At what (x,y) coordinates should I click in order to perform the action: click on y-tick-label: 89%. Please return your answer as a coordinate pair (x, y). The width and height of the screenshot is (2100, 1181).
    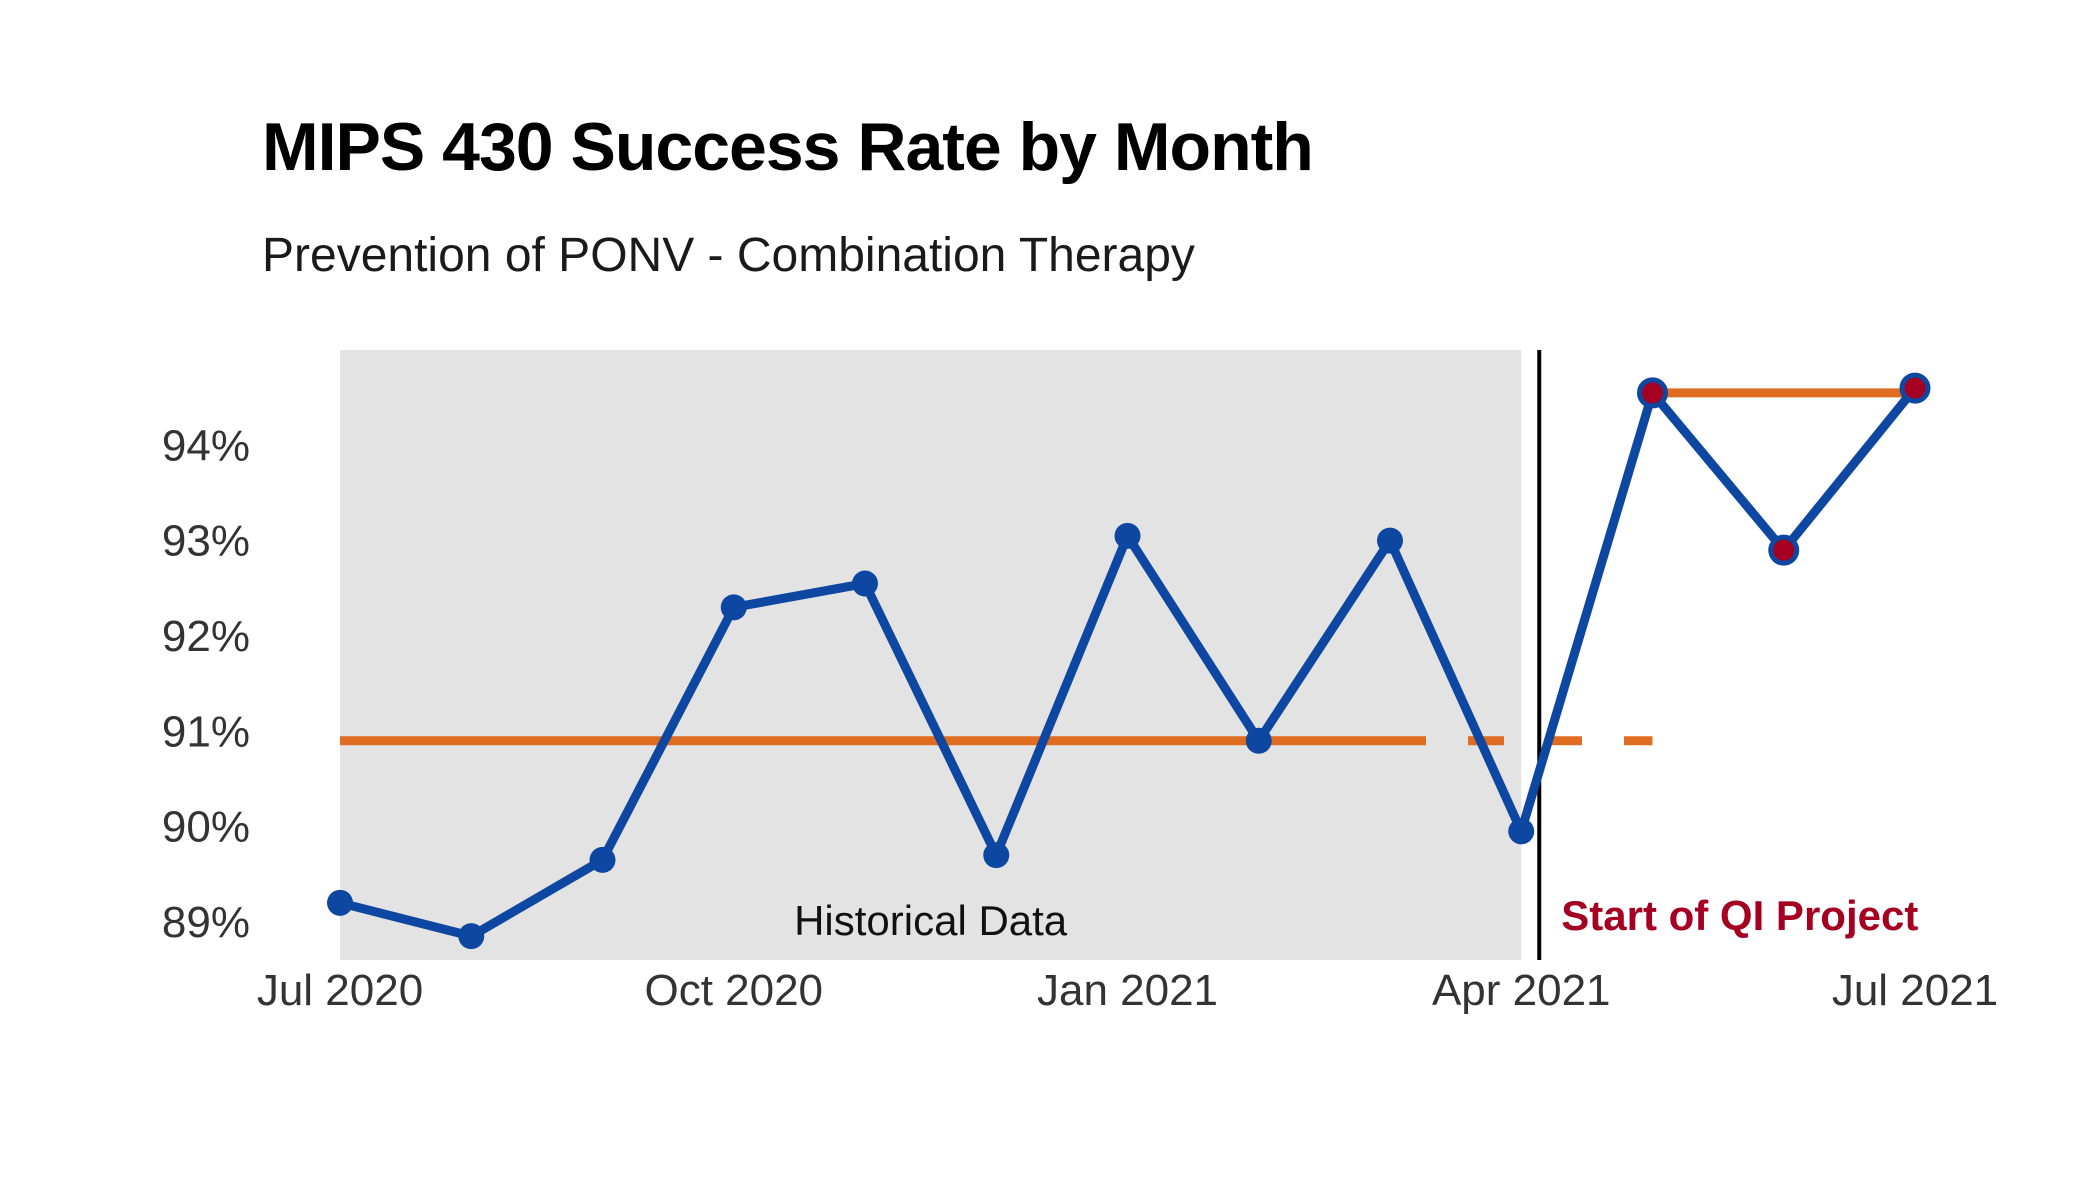
    Looking at the image, I should click on (206, 922).